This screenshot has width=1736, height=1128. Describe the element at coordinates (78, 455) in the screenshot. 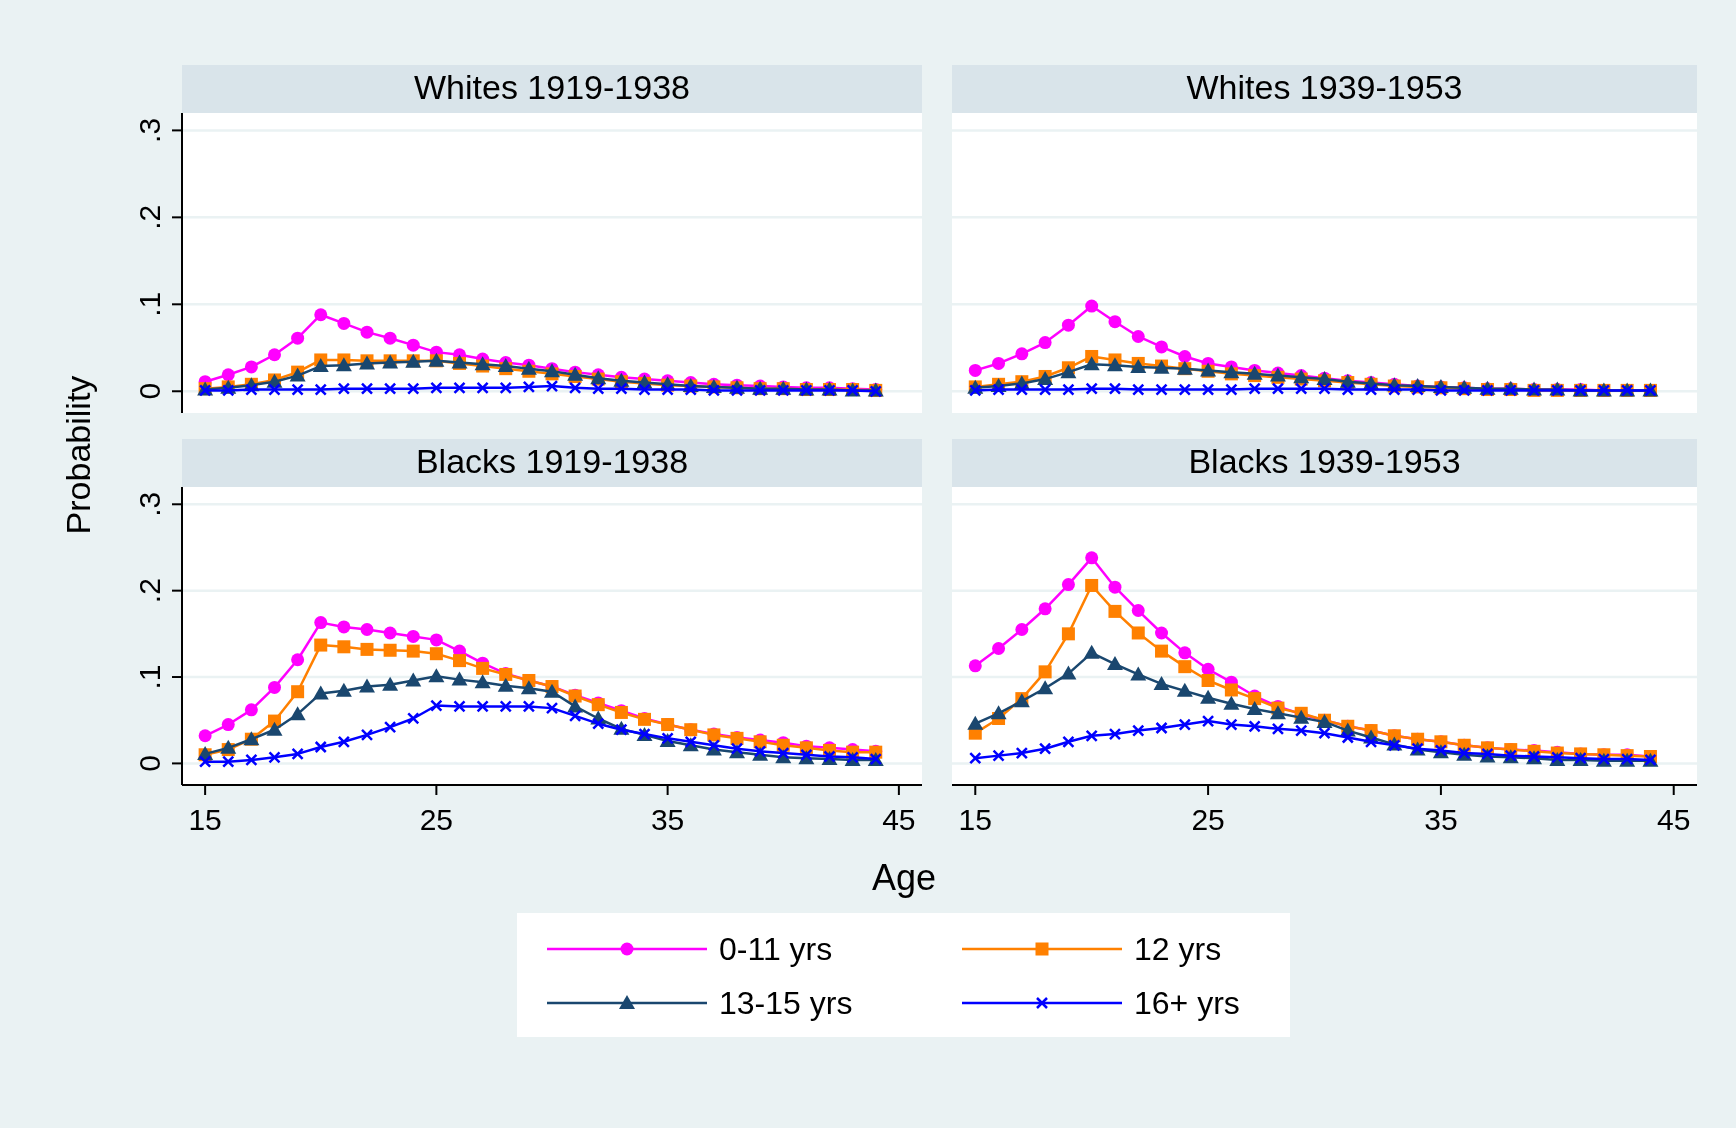

I see `y-axis-title: Probability` at that location.